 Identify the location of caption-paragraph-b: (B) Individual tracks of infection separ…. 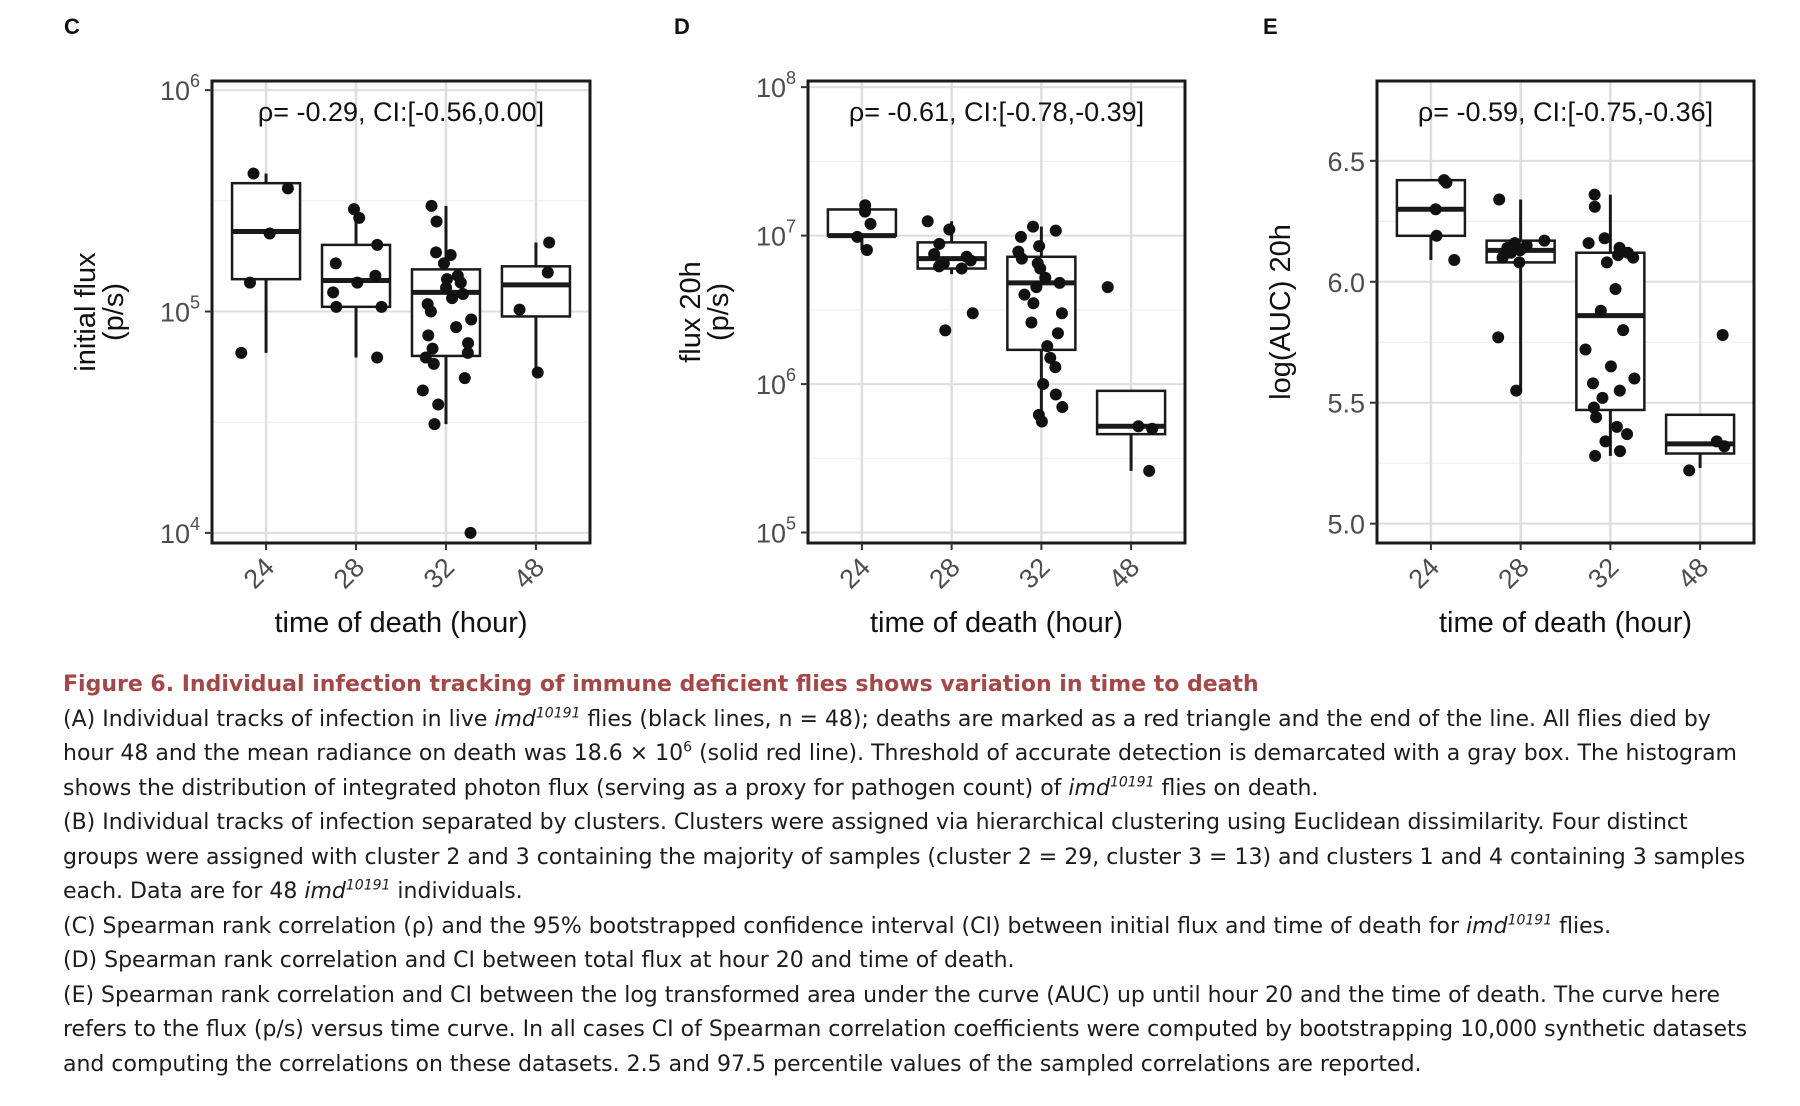
(913, 858).